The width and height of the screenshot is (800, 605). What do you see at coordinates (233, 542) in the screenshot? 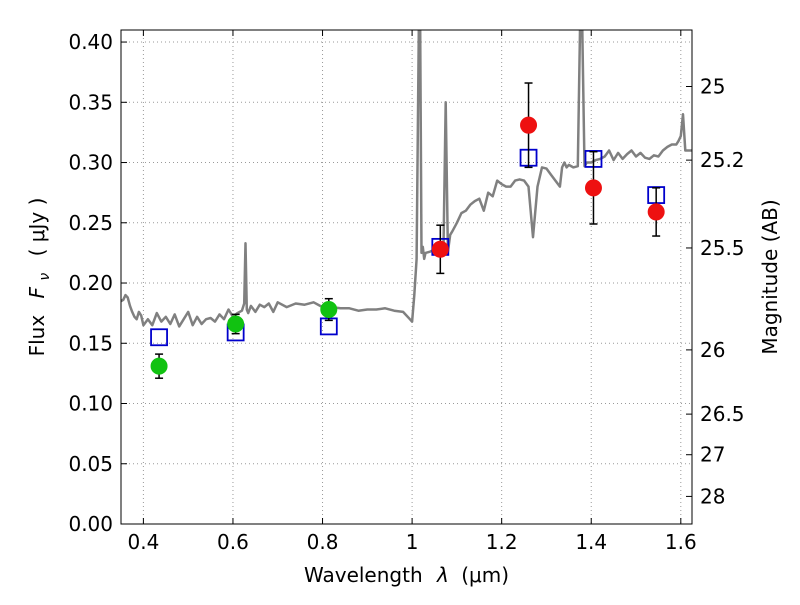
I see `x-tick-label: 0.6` at bounding box center [233, 542].